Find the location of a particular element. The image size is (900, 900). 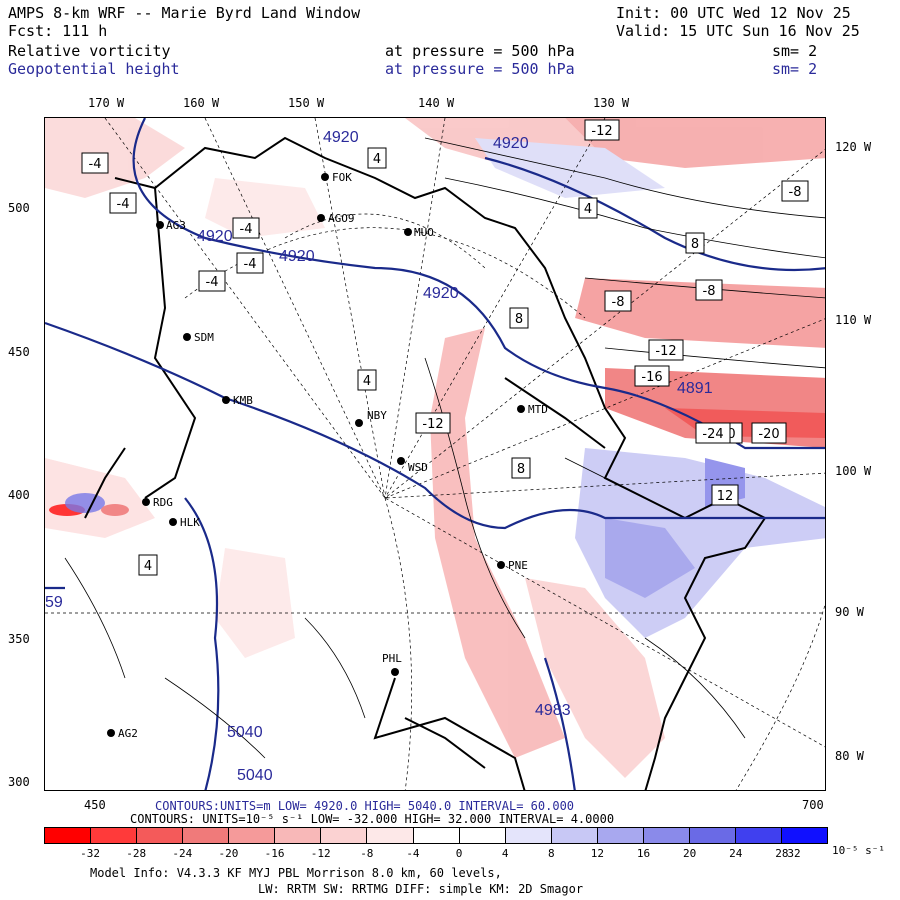

vorticity-label: 12 is located at coordinates (725, 495).